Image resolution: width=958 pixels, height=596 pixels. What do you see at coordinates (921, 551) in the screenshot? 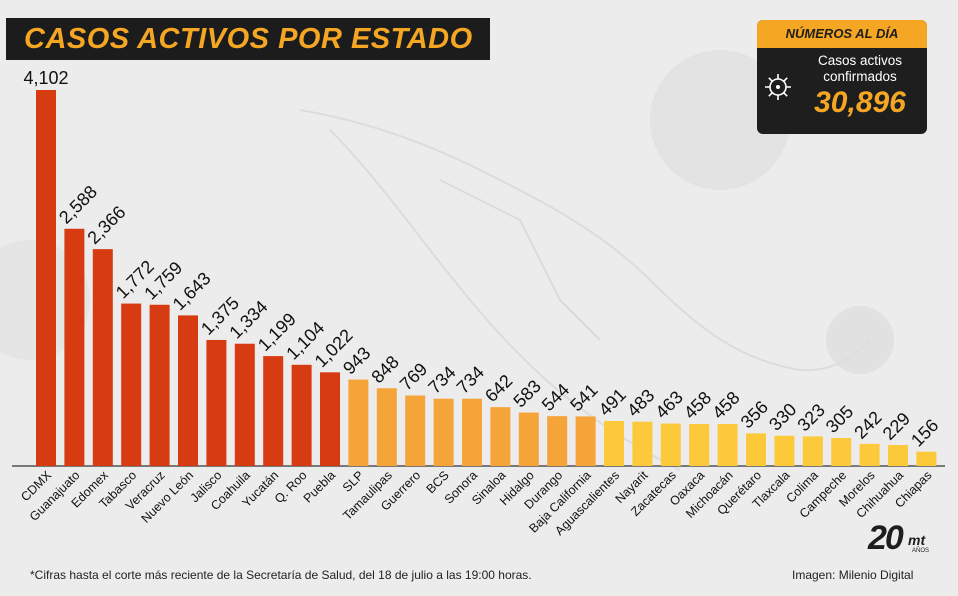
I see `logo-small-text: AÑOS` at bounding box center [921, 551].